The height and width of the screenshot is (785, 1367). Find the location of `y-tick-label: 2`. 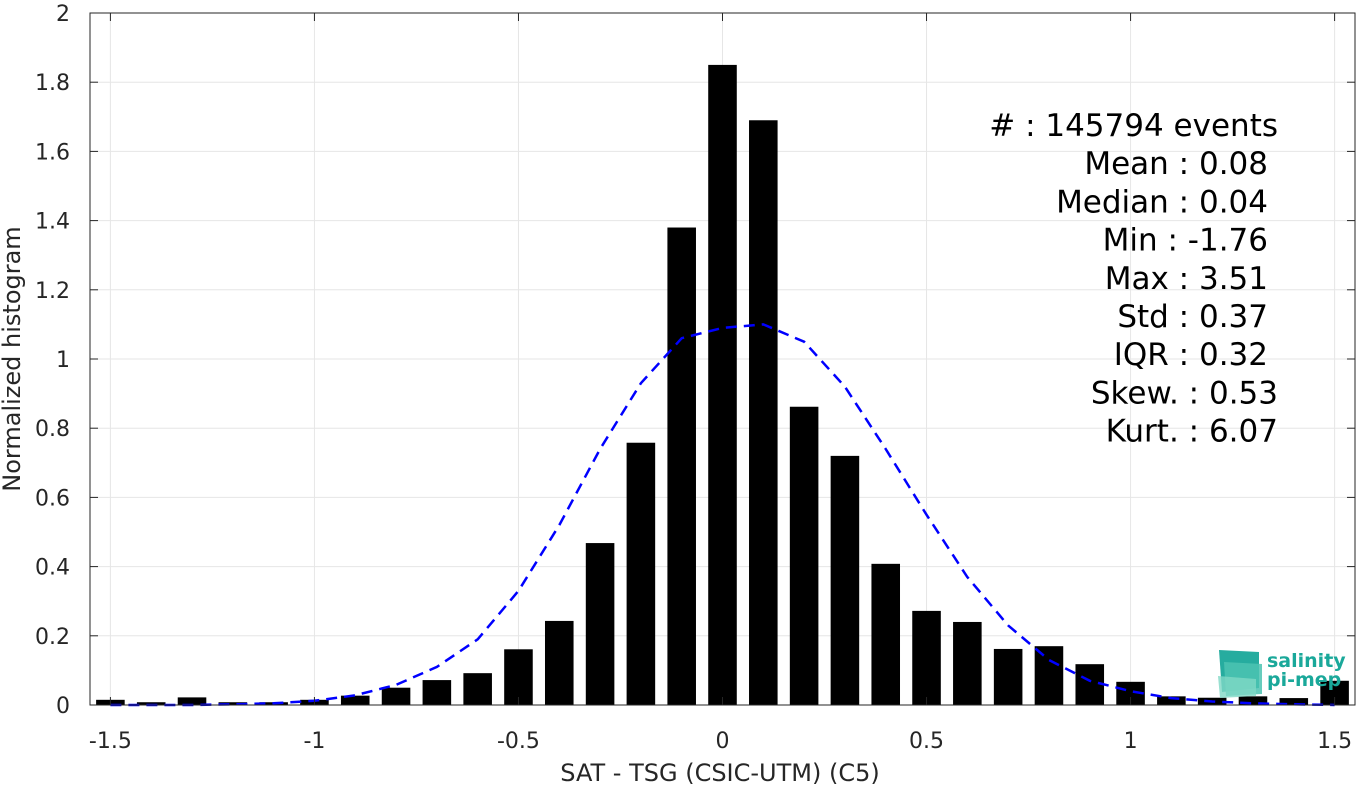

y-tick-label: 2 is located at coordinates (63, 14).